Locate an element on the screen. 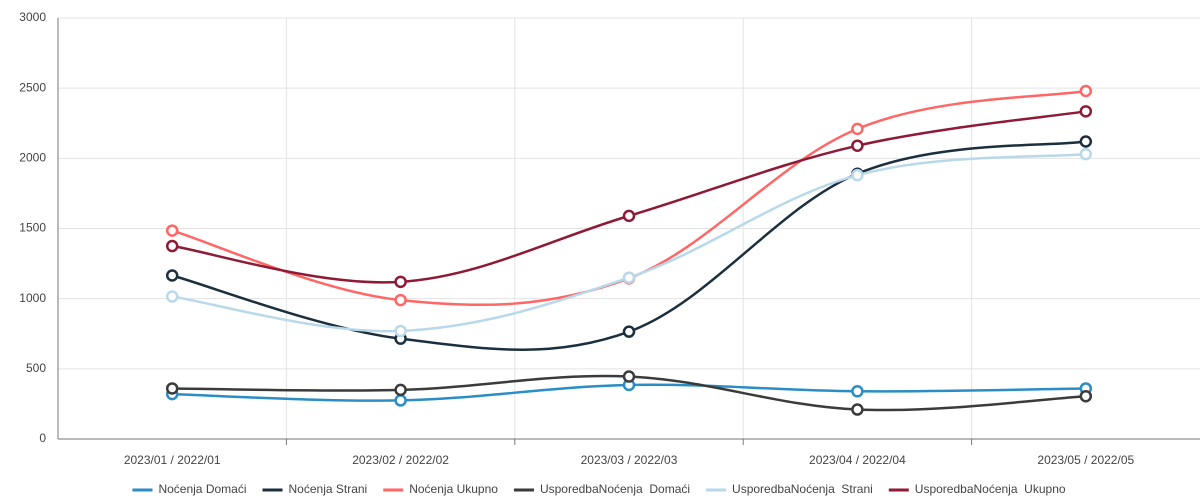 The width and height of the screenshot is (1200, 500). x-tick-label: 2023/02 / 2022/02 is located at coordinates (400, 460).